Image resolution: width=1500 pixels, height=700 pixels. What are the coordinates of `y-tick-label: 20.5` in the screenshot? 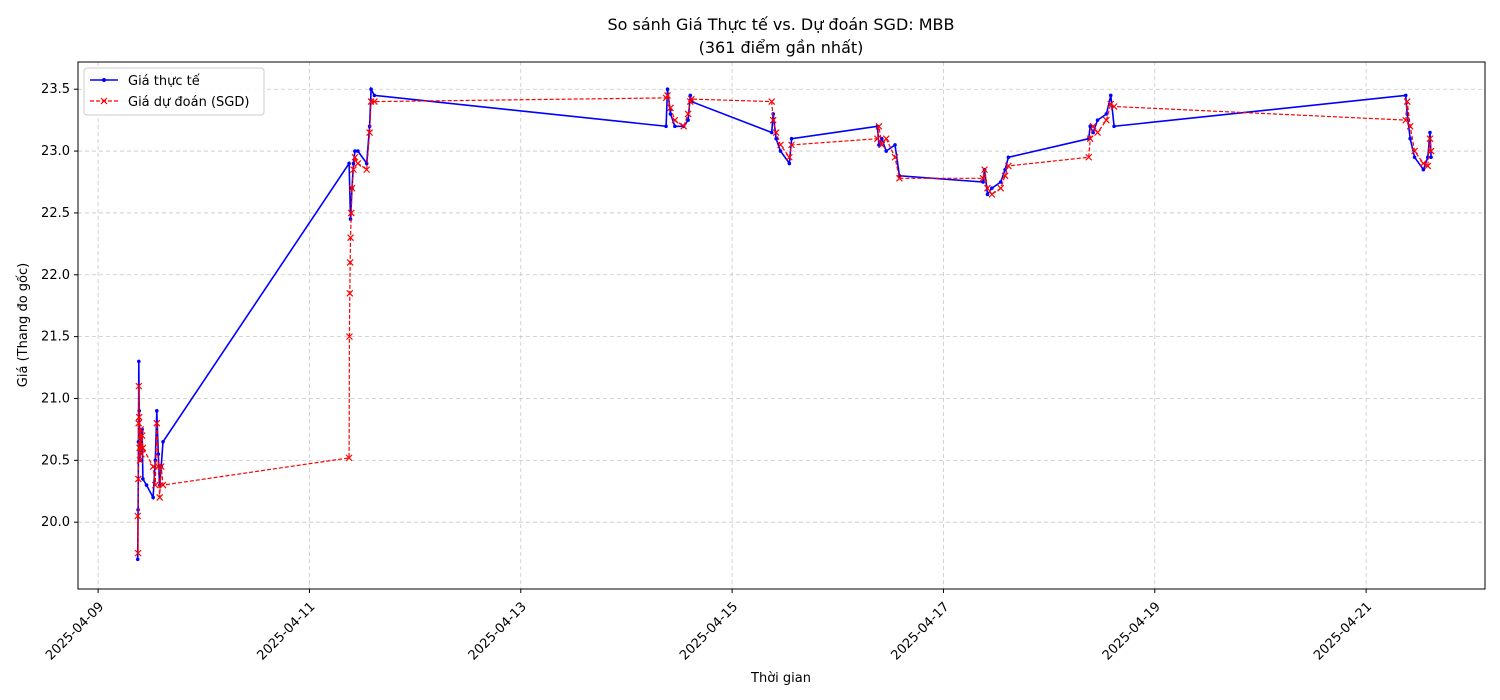 It's located at (55, 460).